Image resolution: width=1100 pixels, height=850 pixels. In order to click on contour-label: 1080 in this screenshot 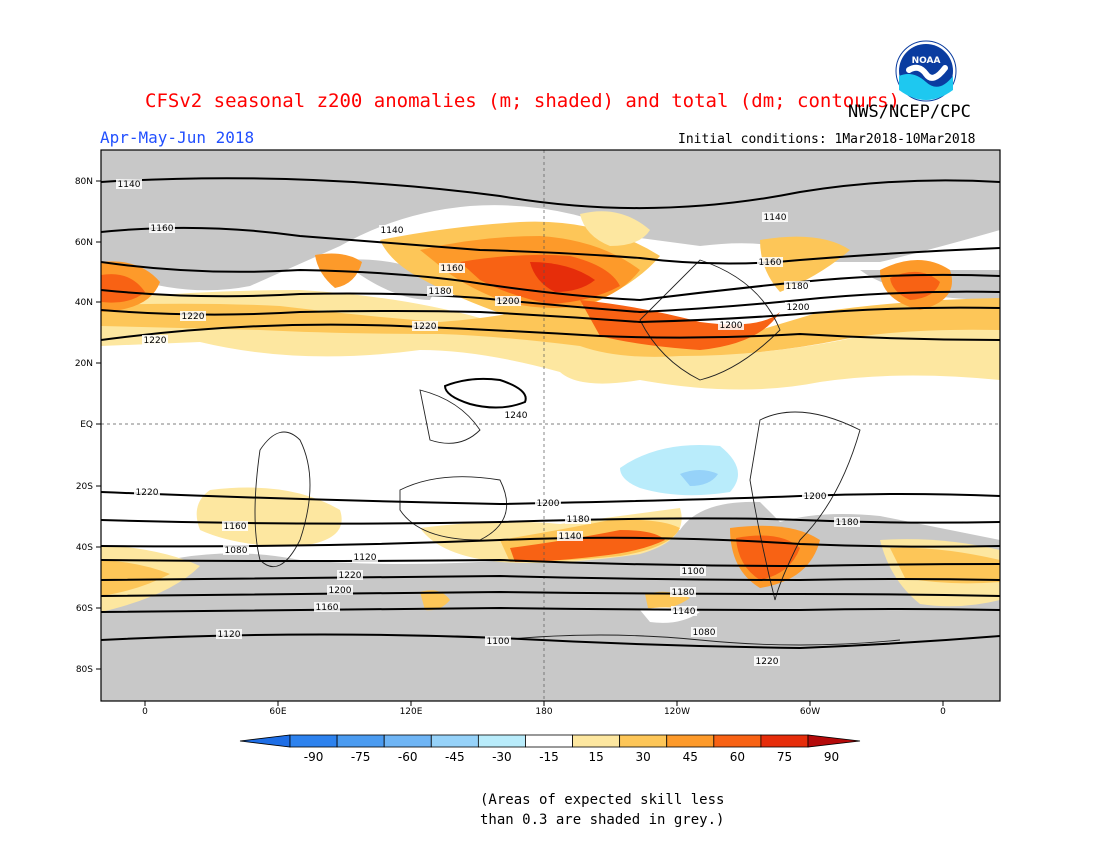, I will do `click(704, 633)`.